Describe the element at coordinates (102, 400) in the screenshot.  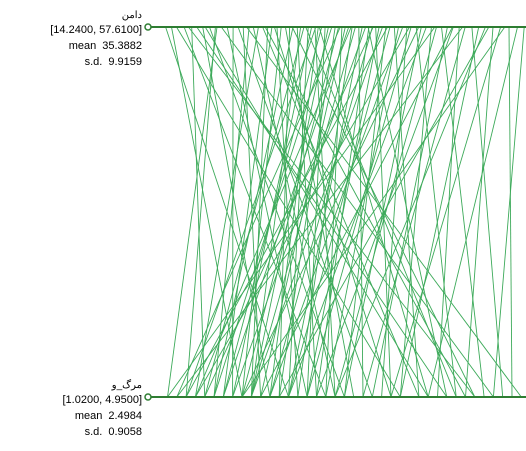
I see `bottom-axis-range: [1.0200, 4.9500]` at that location.